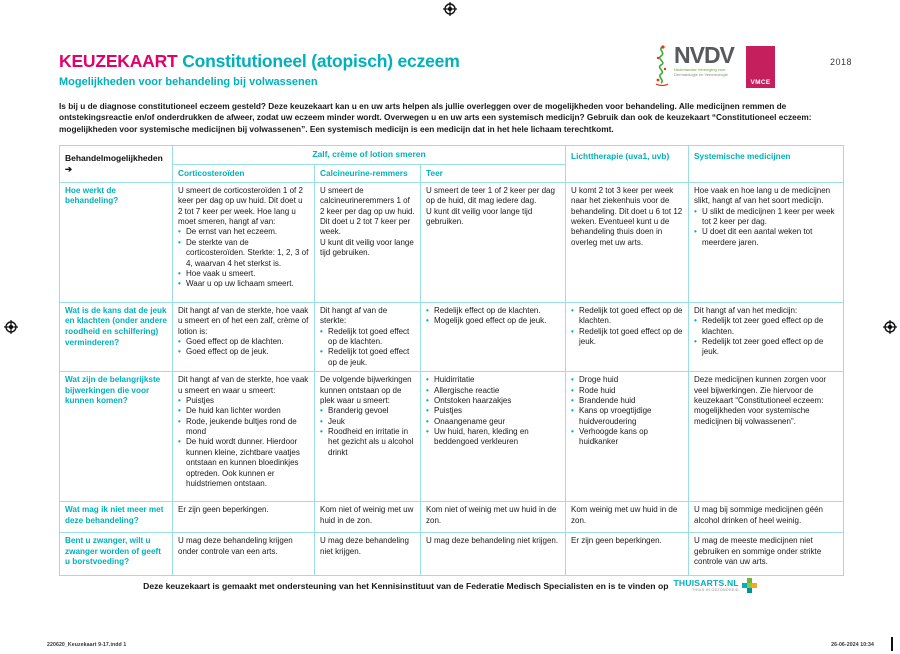 The height and width of the screenshot is (654, 900). What do you see at coordinates (69, 168) in the screenshot?
I see `arrow-right-icon: ➔` at bounding box center [69, 168].